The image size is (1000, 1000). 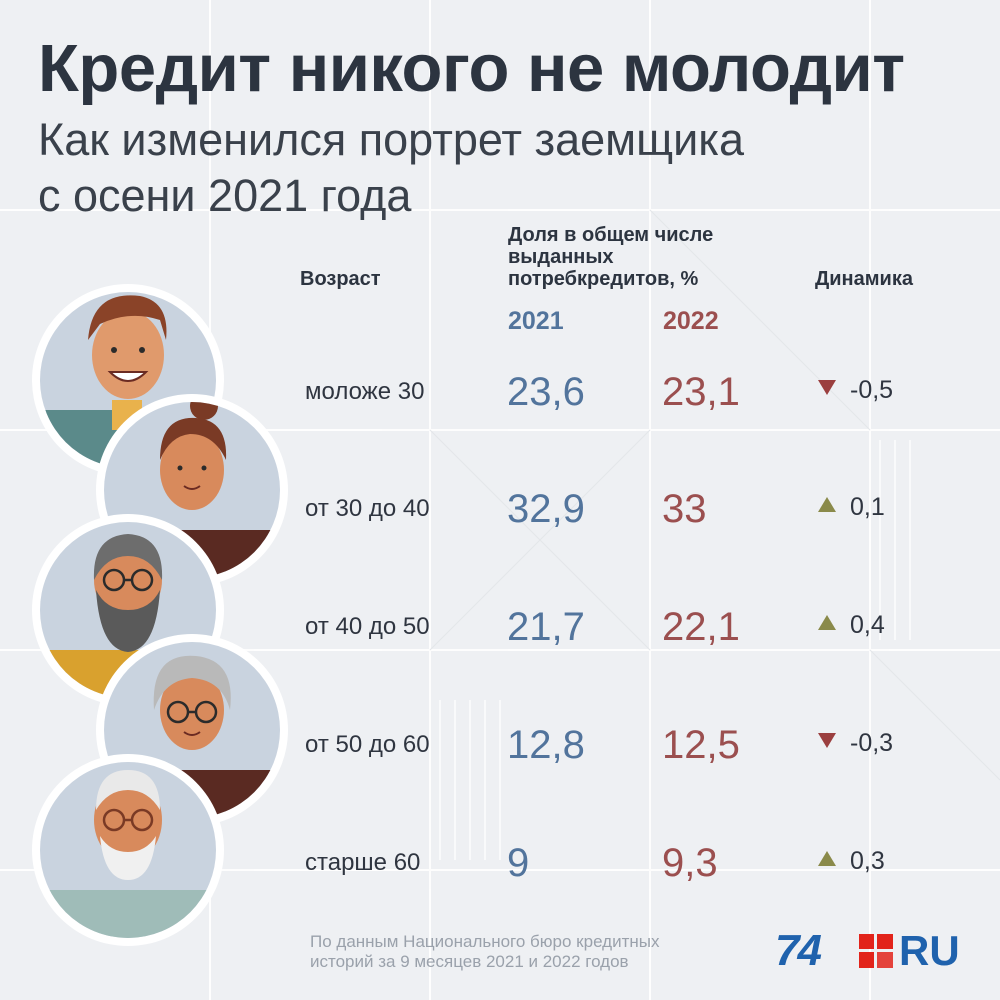 I want to click on age-label: от 40 до 50, so click(x=367, y=626).